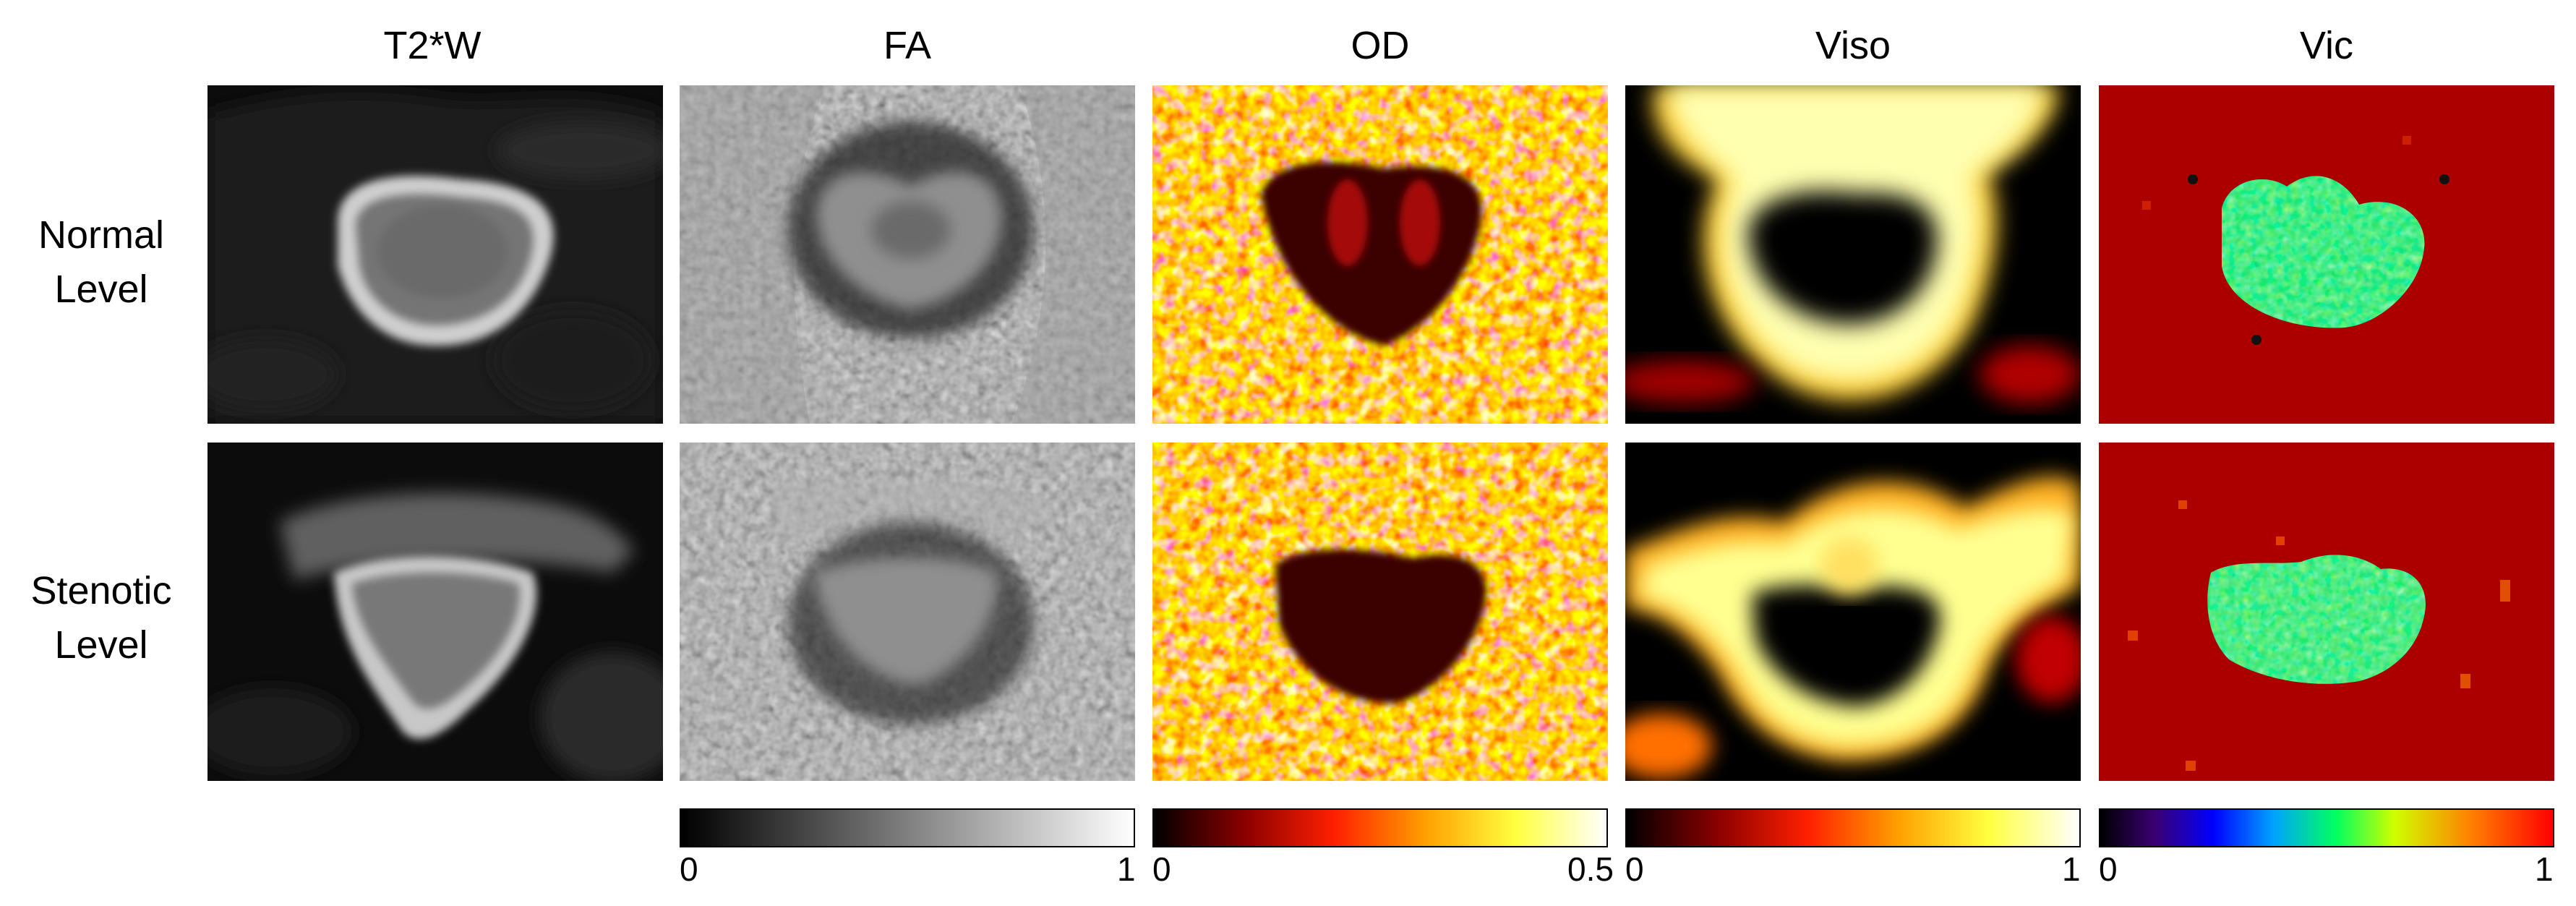 This screenshot has height=906, width=2576. Describe the element at coordinates (908, 254) in the screenshot. I see `image-fa-normal` at that location.